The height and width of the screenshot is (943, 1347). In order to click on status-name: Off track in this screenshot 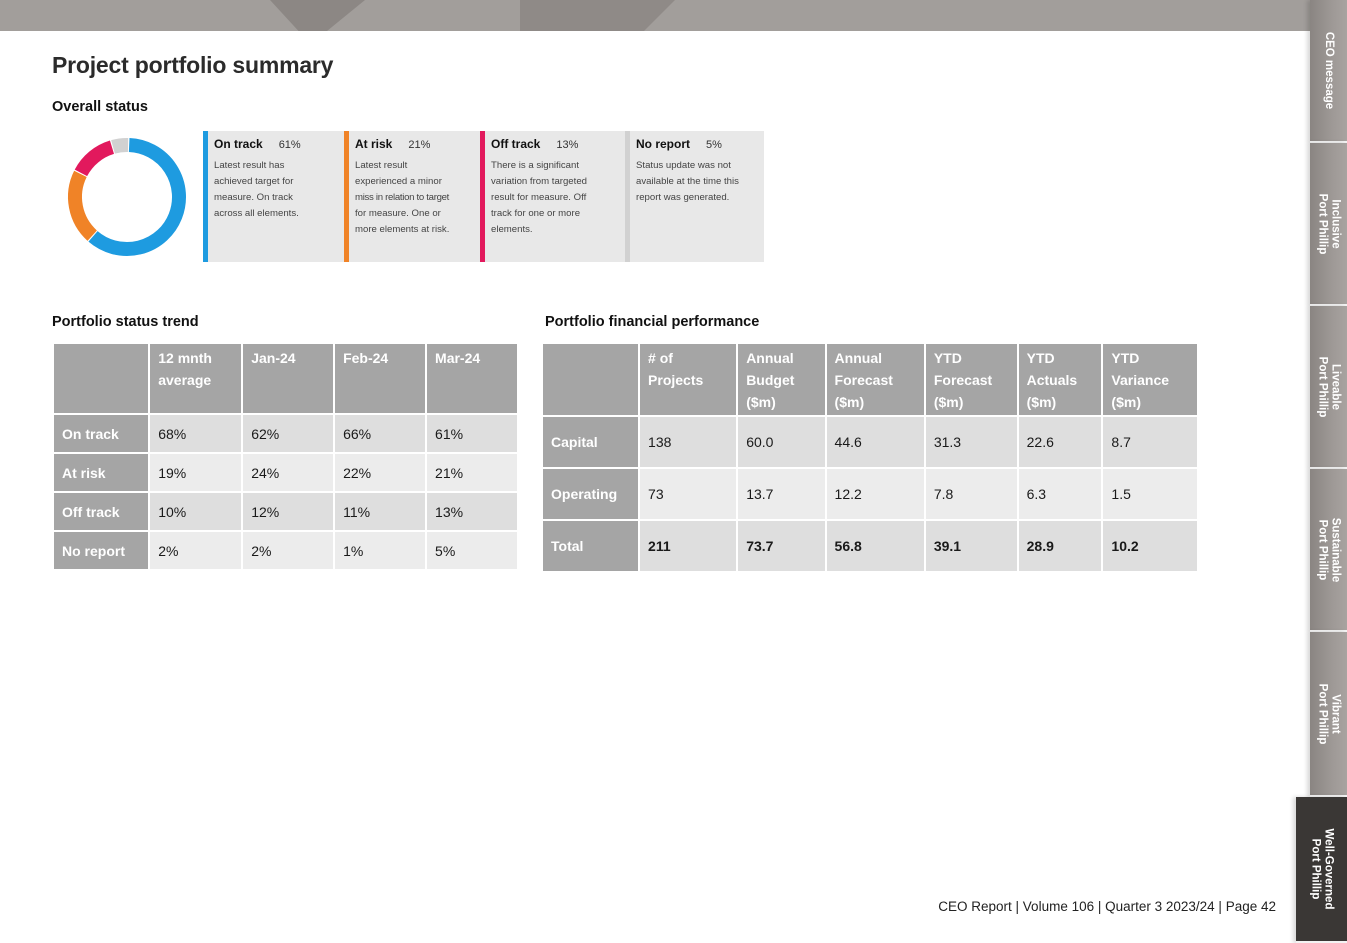, I will do `click(516, 144)`.